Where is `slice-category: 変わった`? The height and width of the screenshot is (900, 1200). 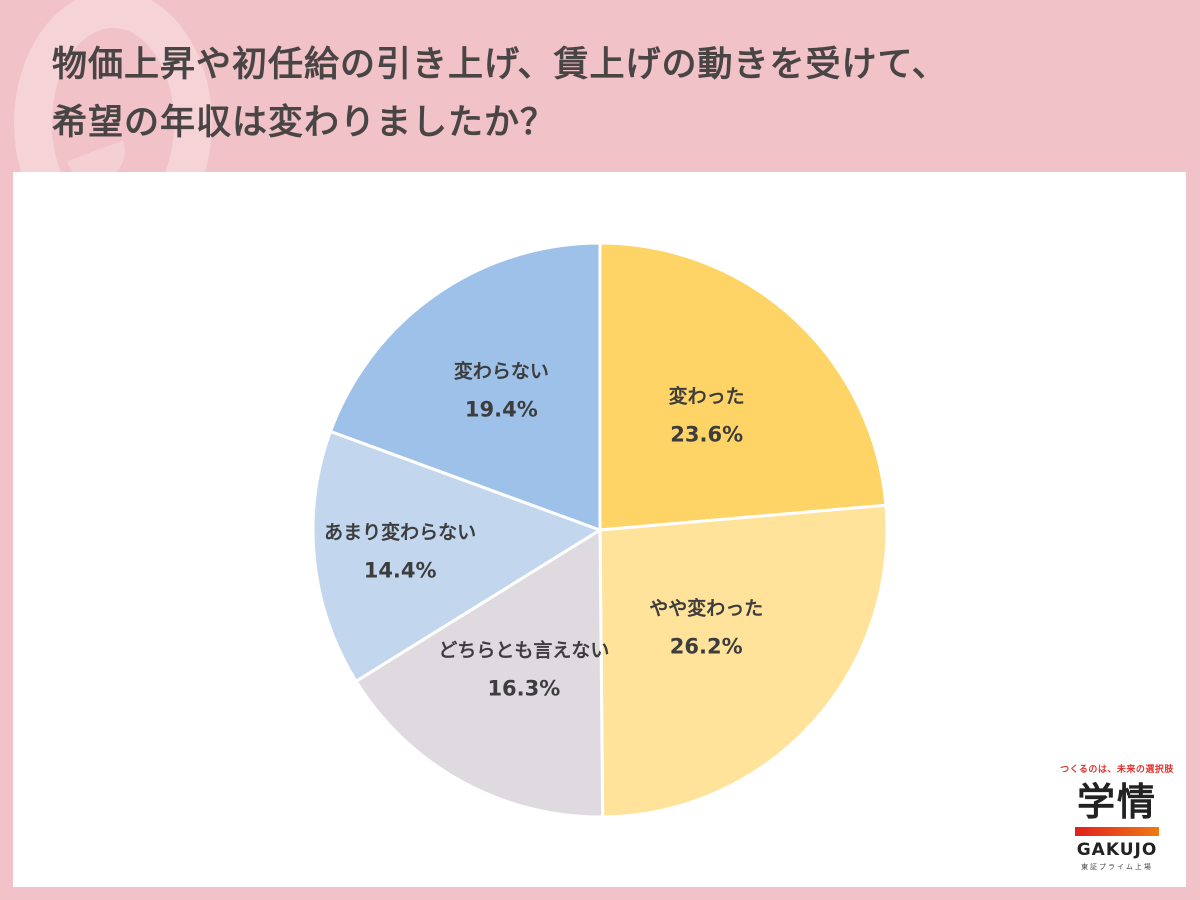
slice-category: 変わった is located at coordinates (706, 396).